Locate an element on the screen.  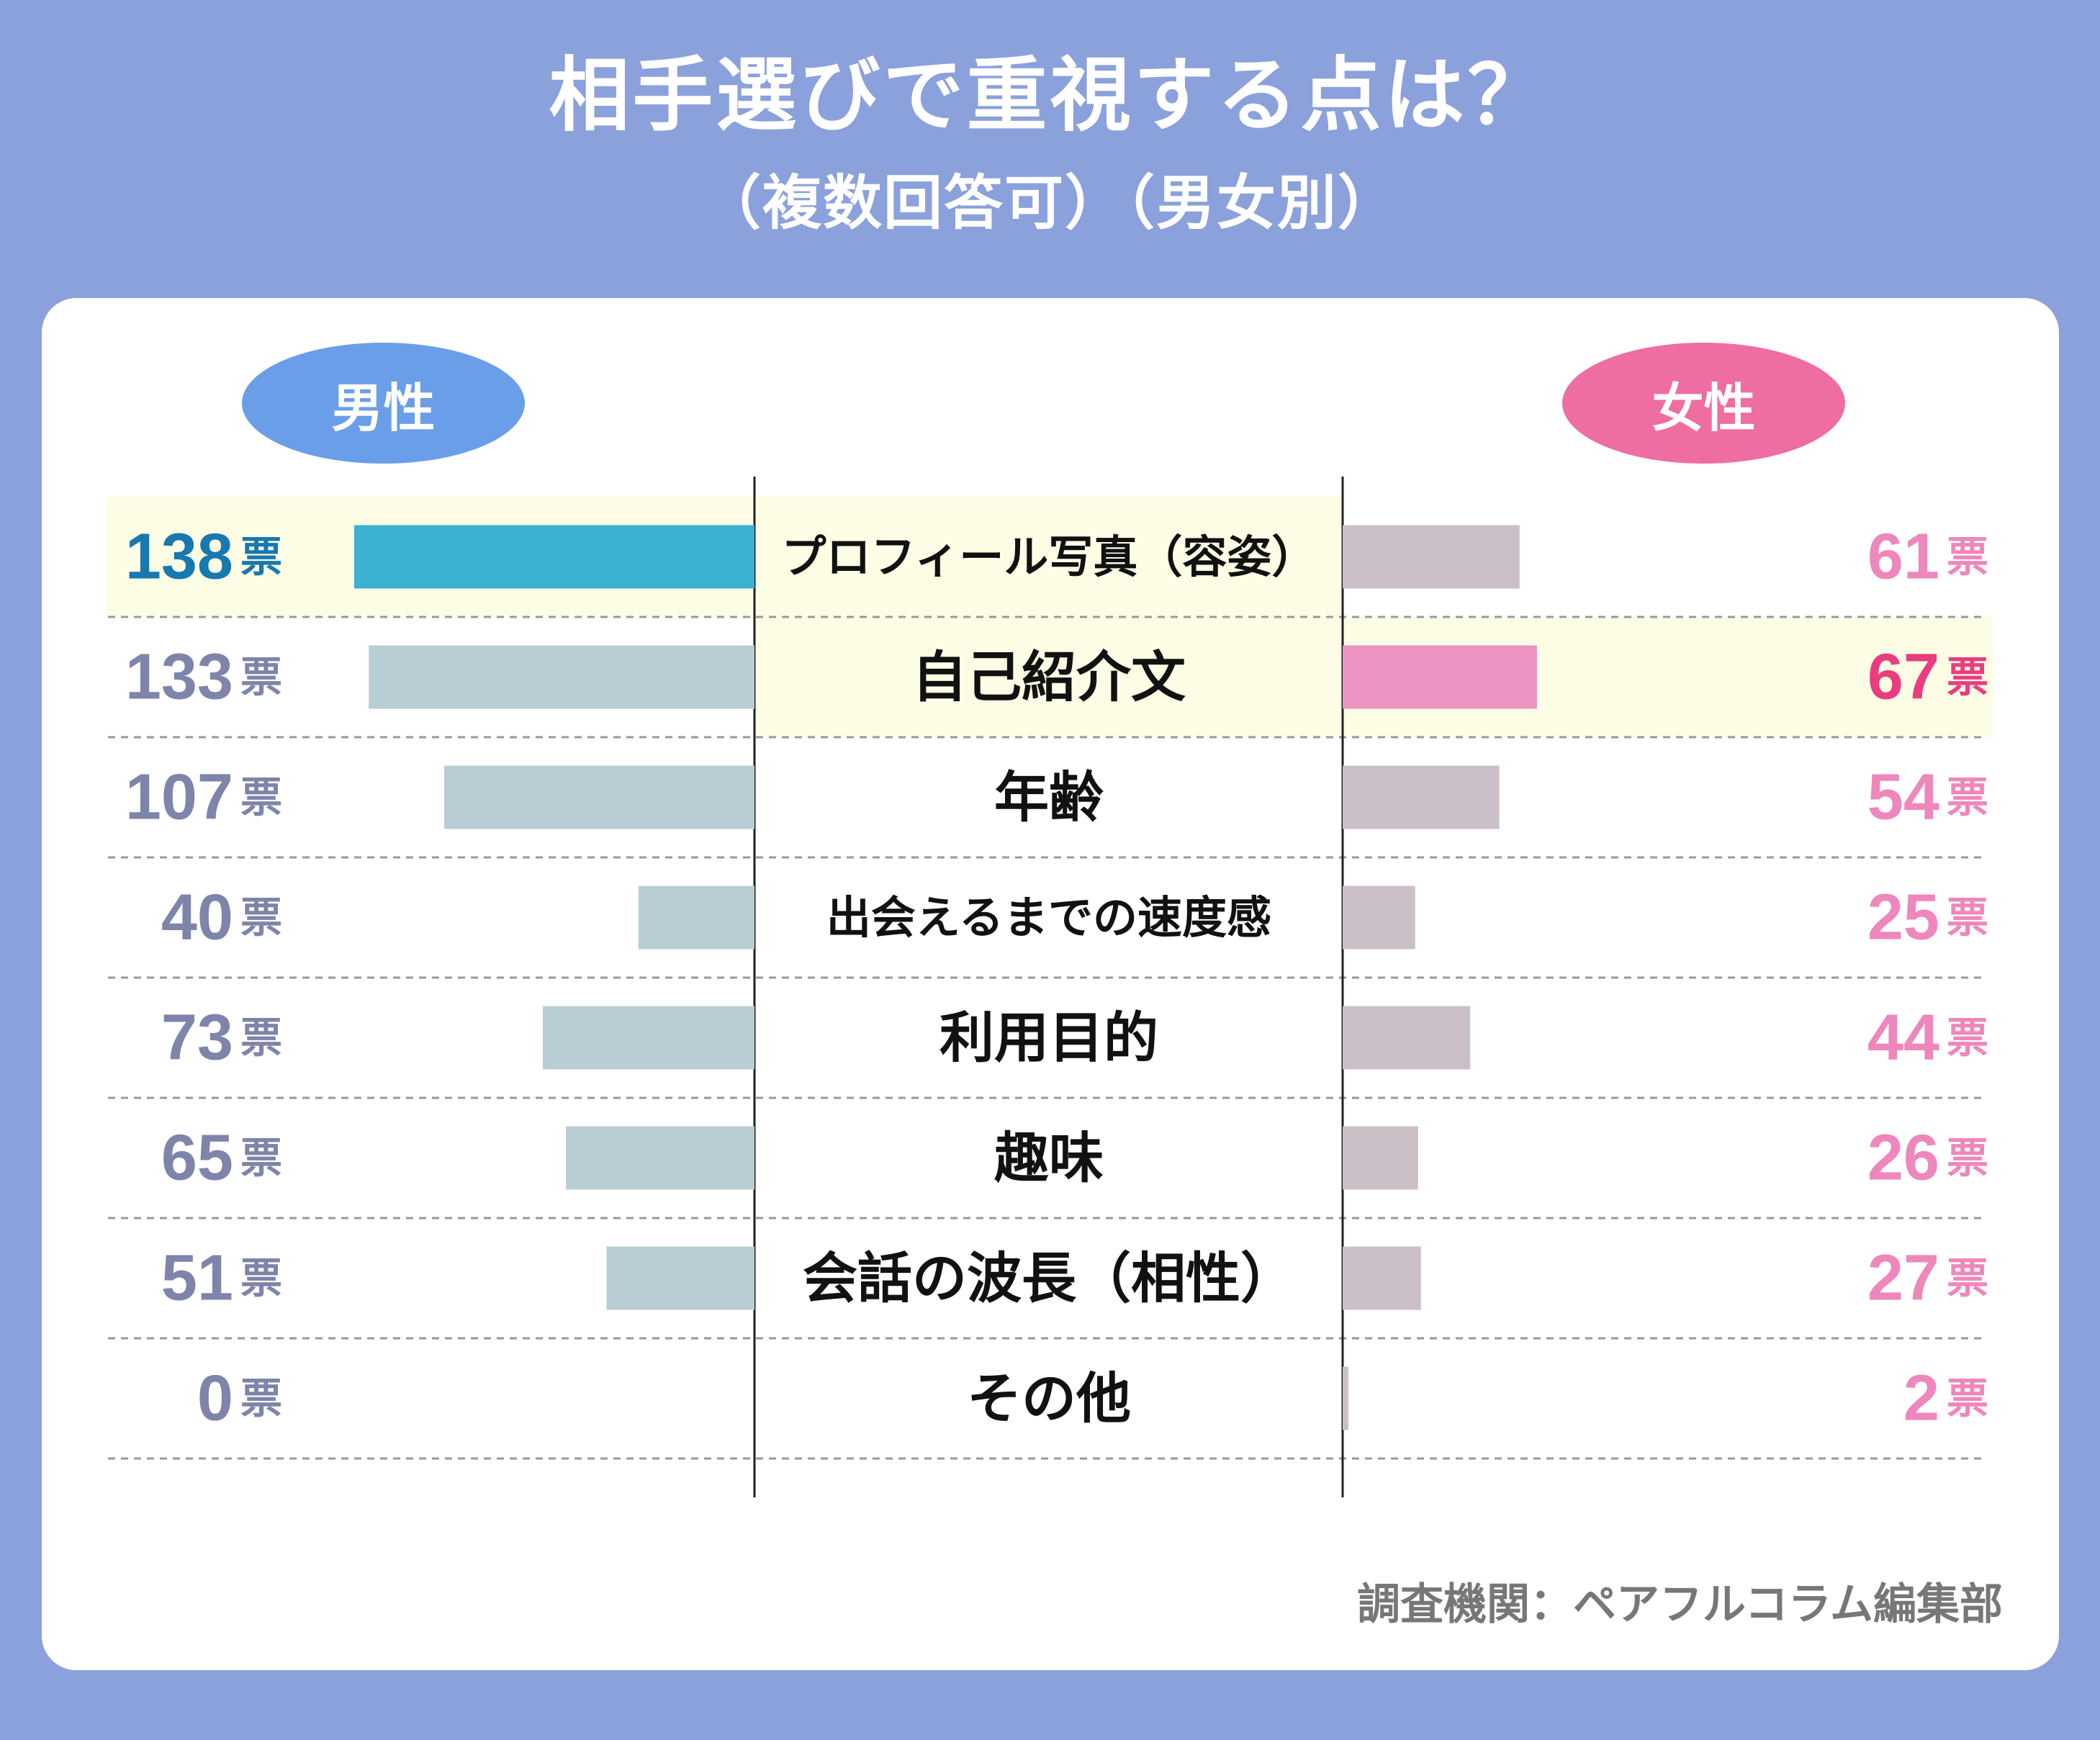
category-label: 年齢 is located at coordinates (1049, 797).